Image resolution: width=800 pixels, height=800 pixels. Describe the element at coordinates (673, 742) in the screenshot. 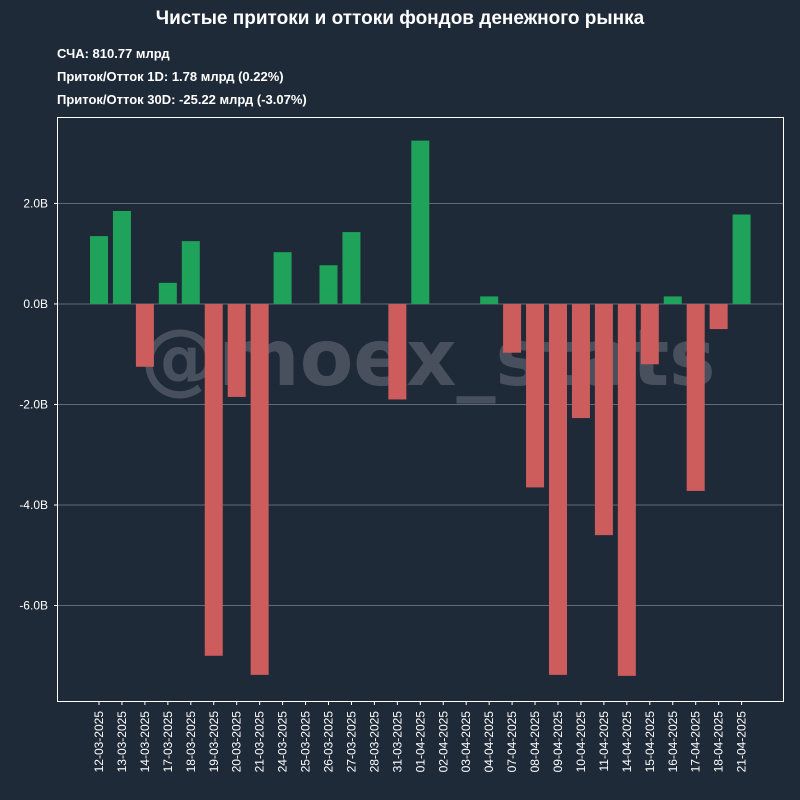

I see `x-tick-label: 16-04-2025` at that location.